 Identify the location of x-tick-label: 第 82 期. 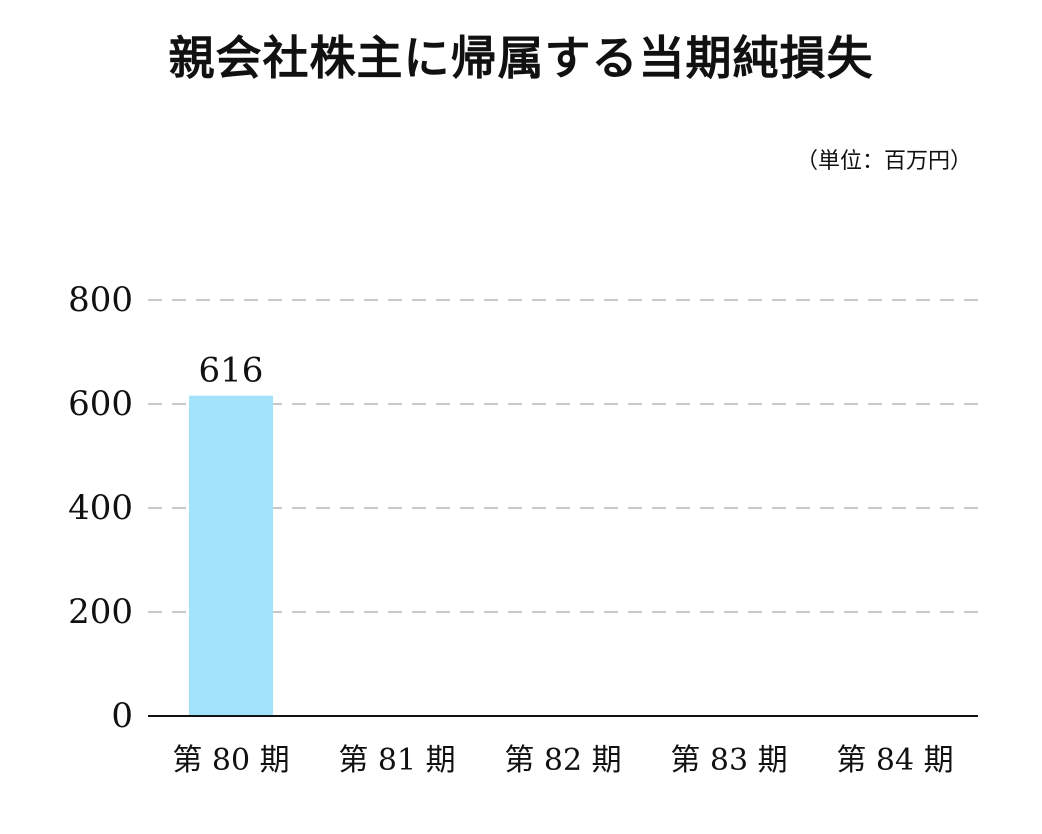
(562, 760).